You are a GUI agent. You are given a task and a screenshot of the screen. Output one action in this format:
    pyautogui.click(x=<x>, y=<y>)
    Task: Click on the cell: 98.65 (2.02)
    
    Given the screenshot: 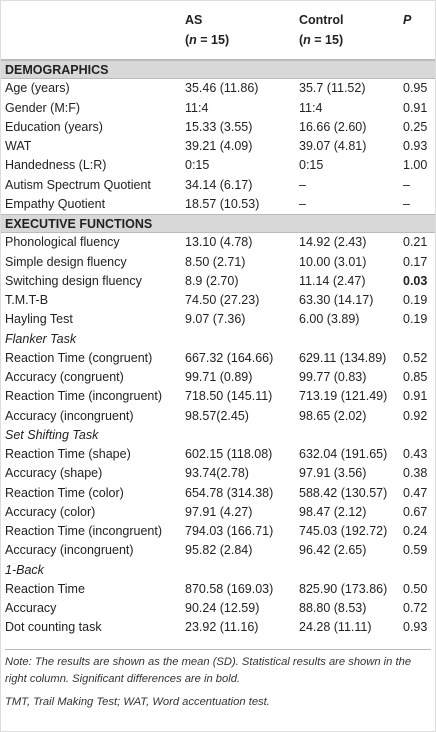 What is the action you would take?
    pyautogui.click(x=333, y=415)
    